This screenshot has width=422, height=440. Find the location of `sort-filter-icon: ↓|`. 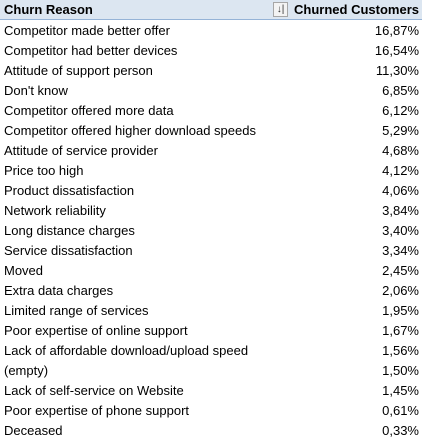

sort-filter-icon: ↓| is located at coordinates (280, 9).